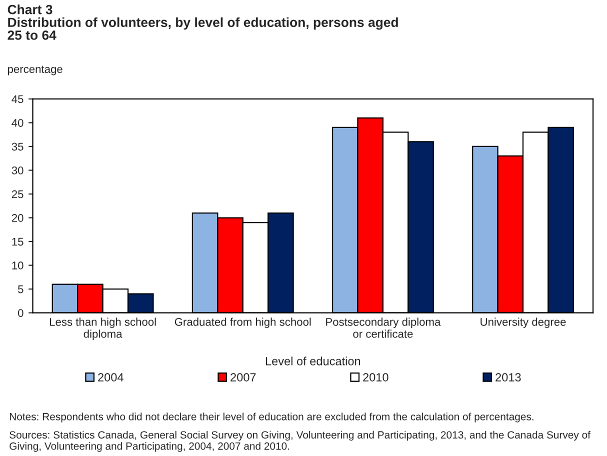  What do you see at coordinates (18, 266) in the screenshot?
I see `y-tick-label: 10` at bounding box center [18, 266].